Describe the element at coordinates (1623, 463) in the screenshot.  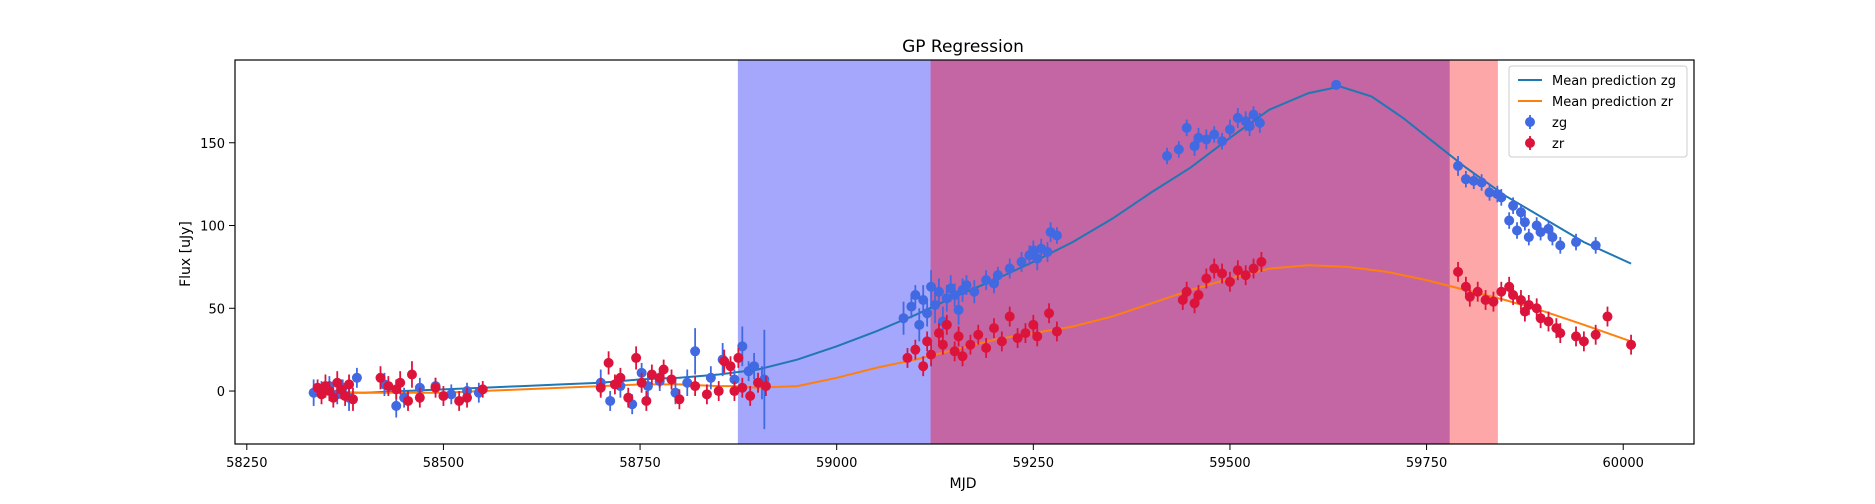
I see `x-tick-label: 60000` at that location.